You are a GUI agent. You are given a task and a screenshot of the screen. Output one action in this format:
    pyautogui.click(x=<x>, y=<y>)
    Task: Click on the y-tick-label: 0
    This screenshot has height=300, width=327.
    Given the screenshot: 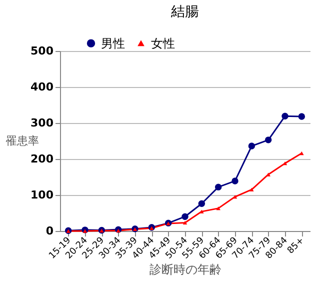 What is the action you would take?
    pyautogui.click(x=50, y=231)
    